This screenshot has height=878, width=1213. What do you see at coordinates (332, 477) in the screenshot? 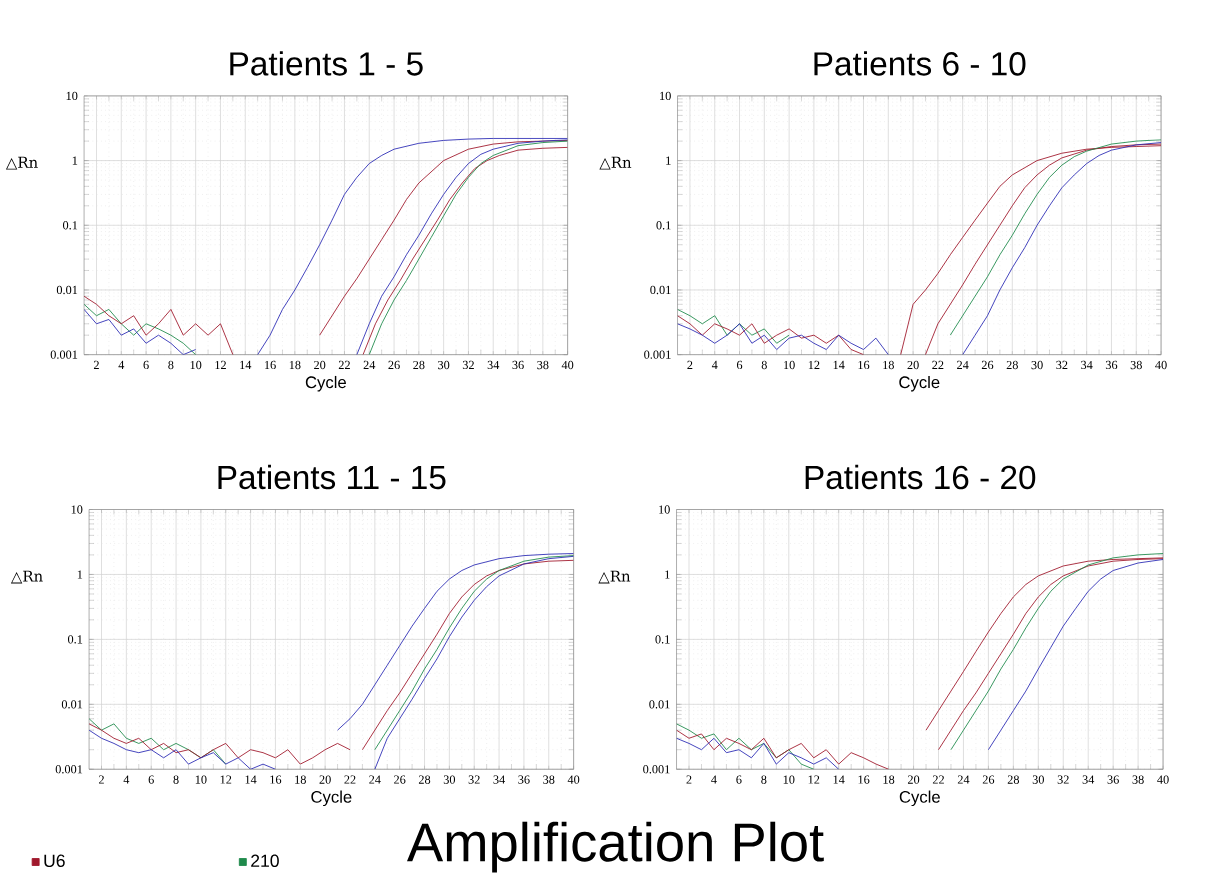
I see `chart-title: Patients 11 - 15` at bounding box center [332, 477].